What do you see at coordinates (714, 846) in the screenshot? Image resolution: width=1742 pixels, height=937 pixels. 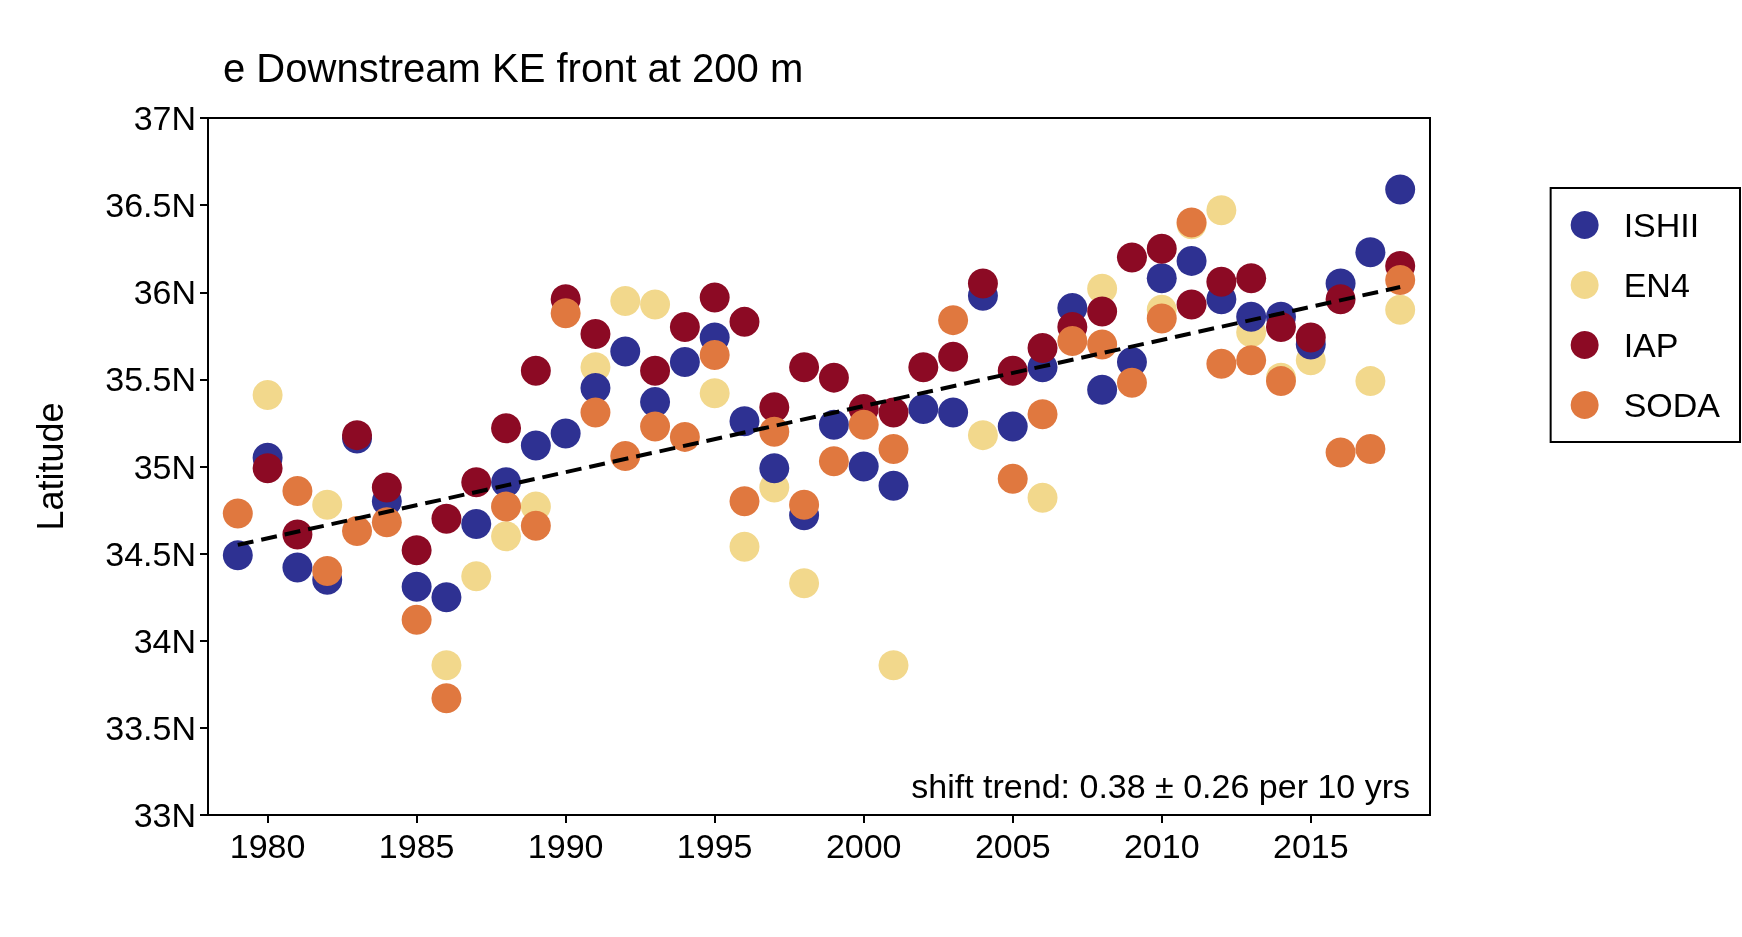 I see `x-tick-label: 1995` at bounding box center [714, 846].